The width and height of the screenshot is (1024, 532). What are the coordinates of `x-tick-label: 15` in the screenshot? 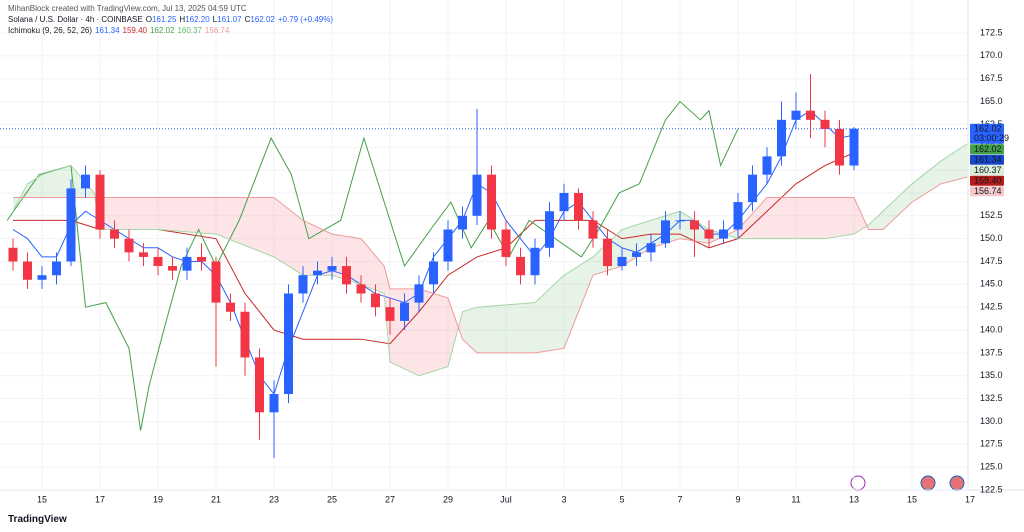 It's located at (42, 499).